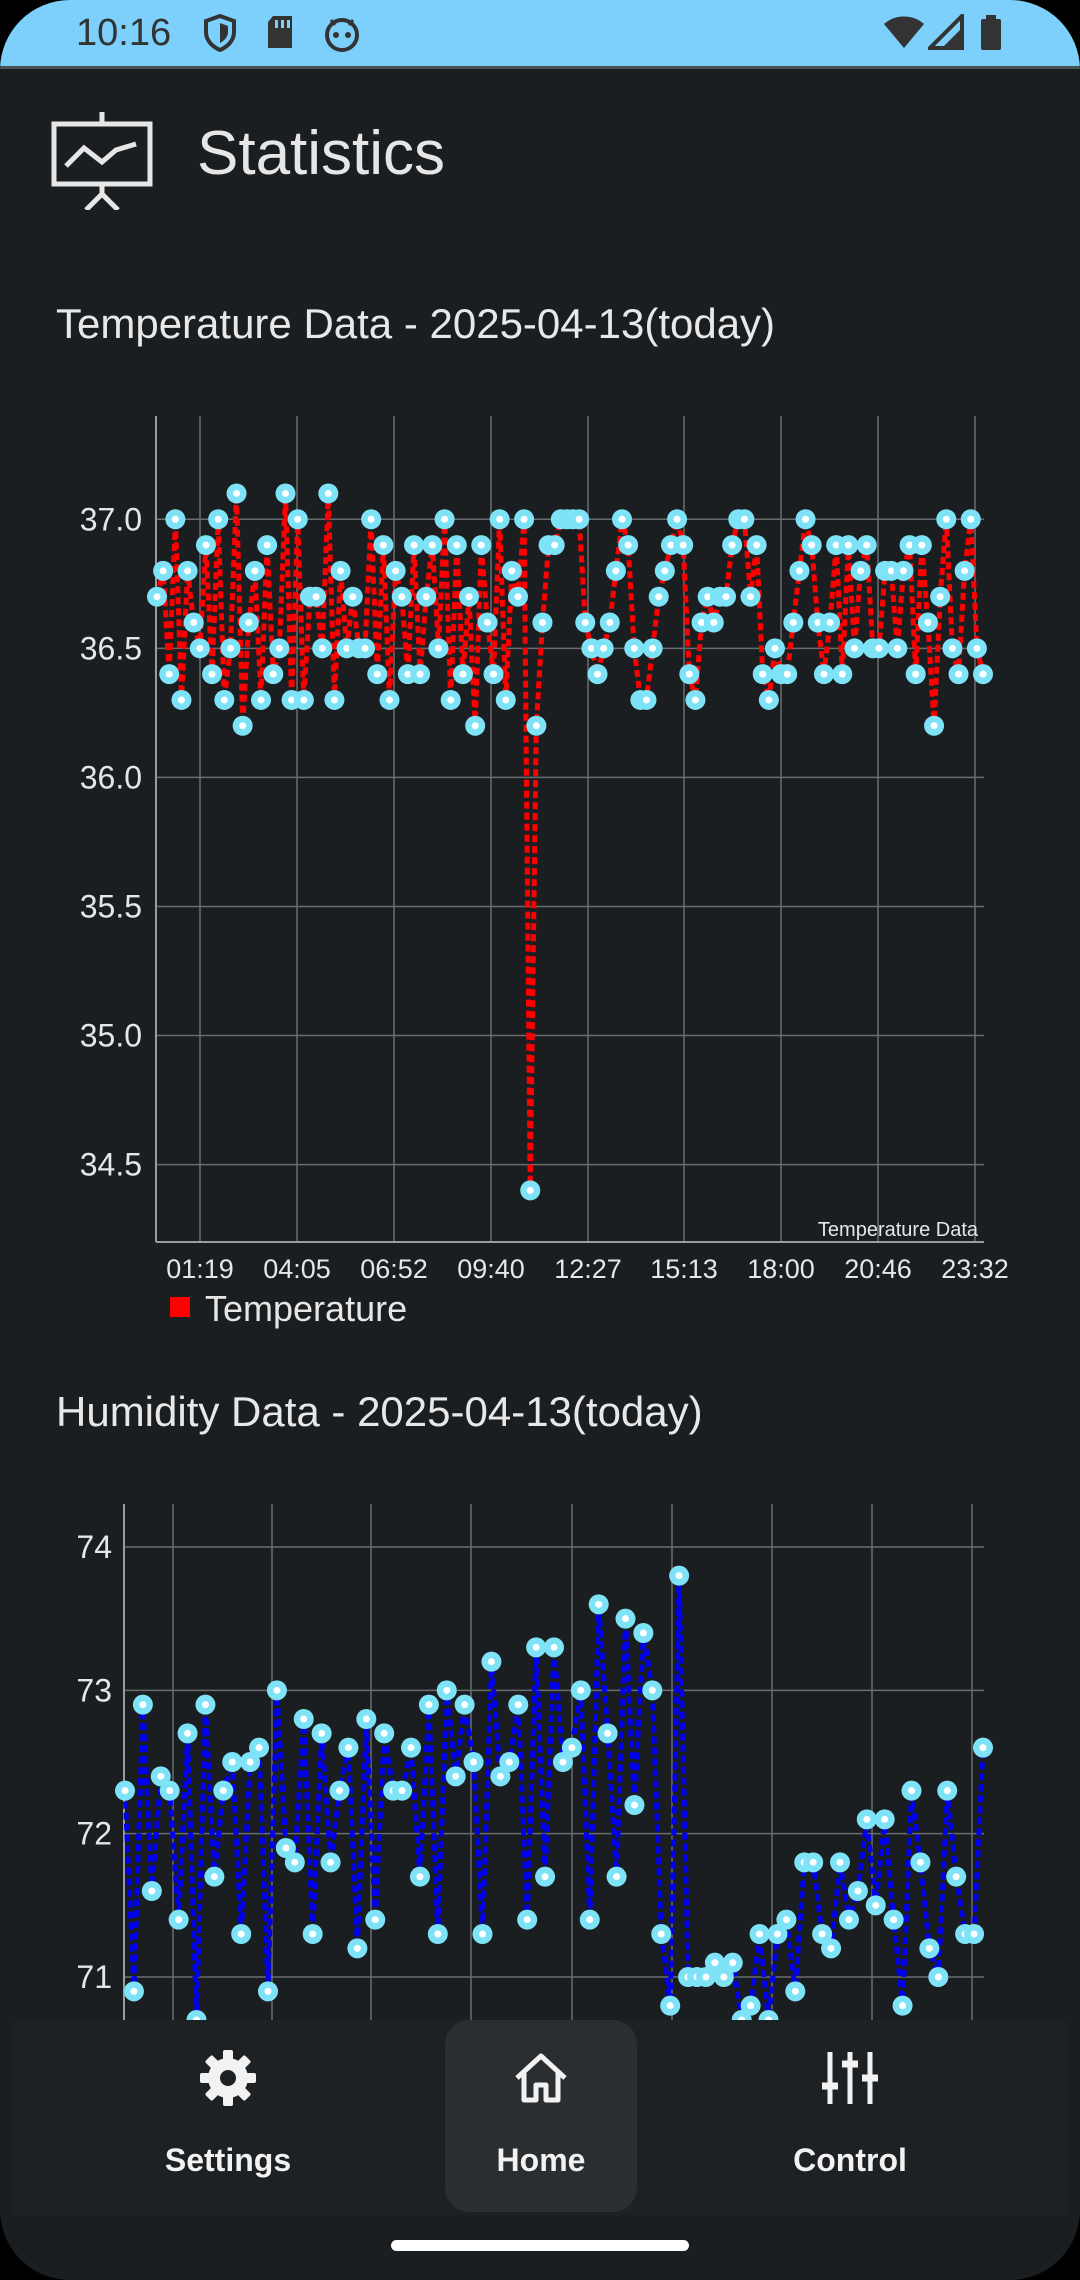 The width and height of the screenshot is (1080, 2280). Describe the element at coordinates (379, 1411) in the screenshot. I see `humidity-chart-title: Humidity Data - 2025-04-13(today)` at that location.